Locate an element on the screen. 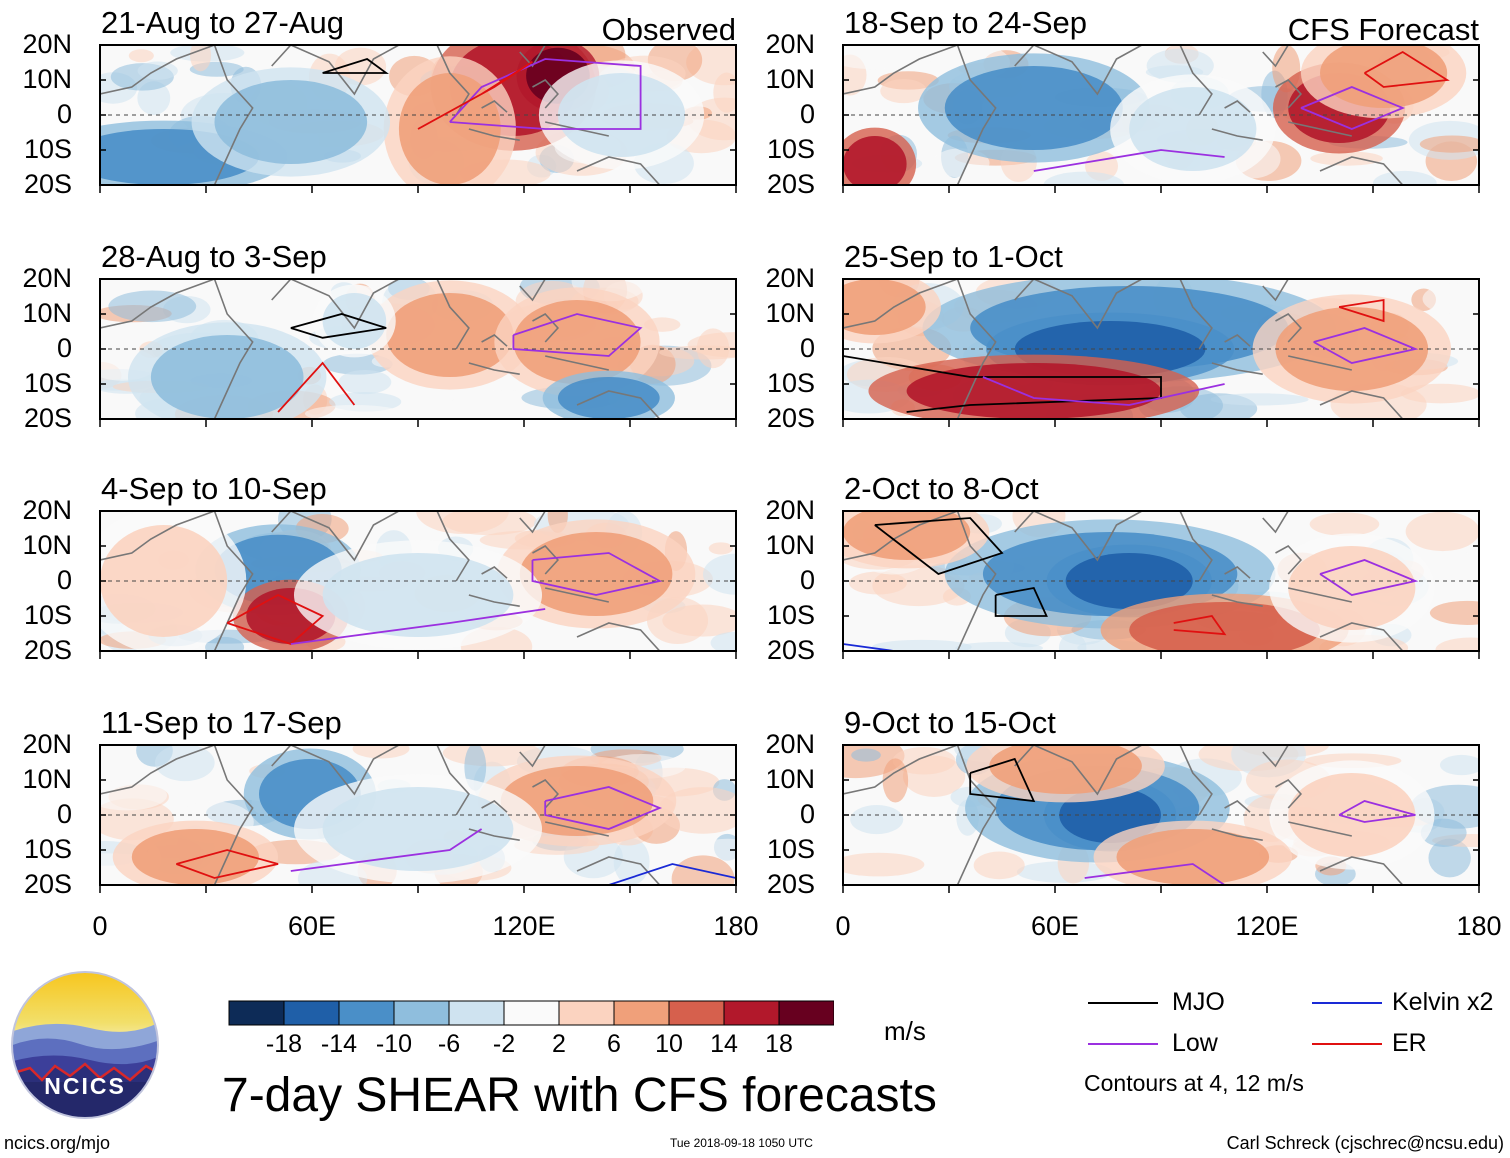 The image size is (1510, 1158). forecast-label: CFS Forecast is located at coordinates (1383, 29).